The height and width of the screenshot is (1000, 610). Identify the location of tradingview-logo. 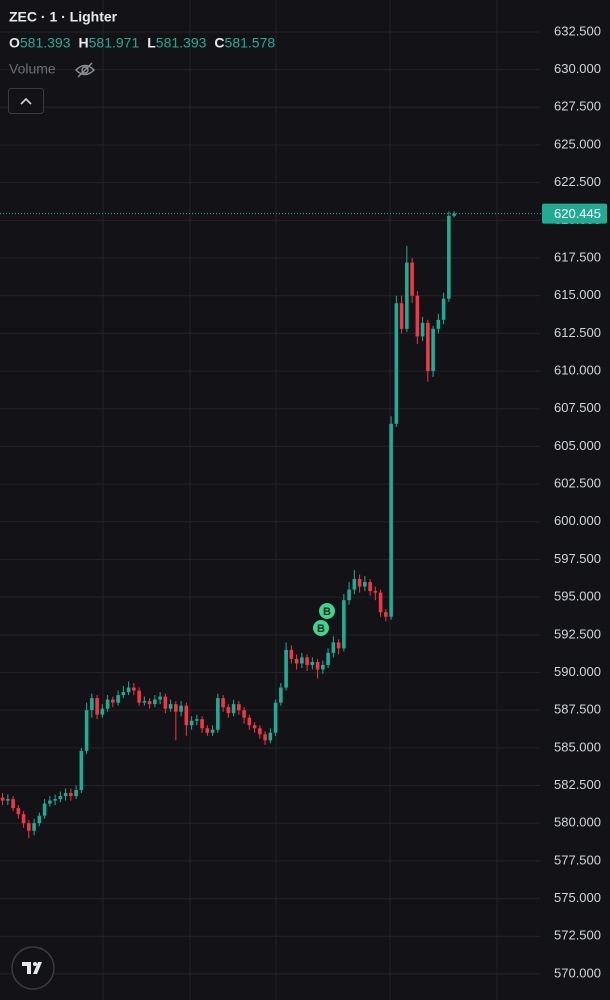
(33, 968).